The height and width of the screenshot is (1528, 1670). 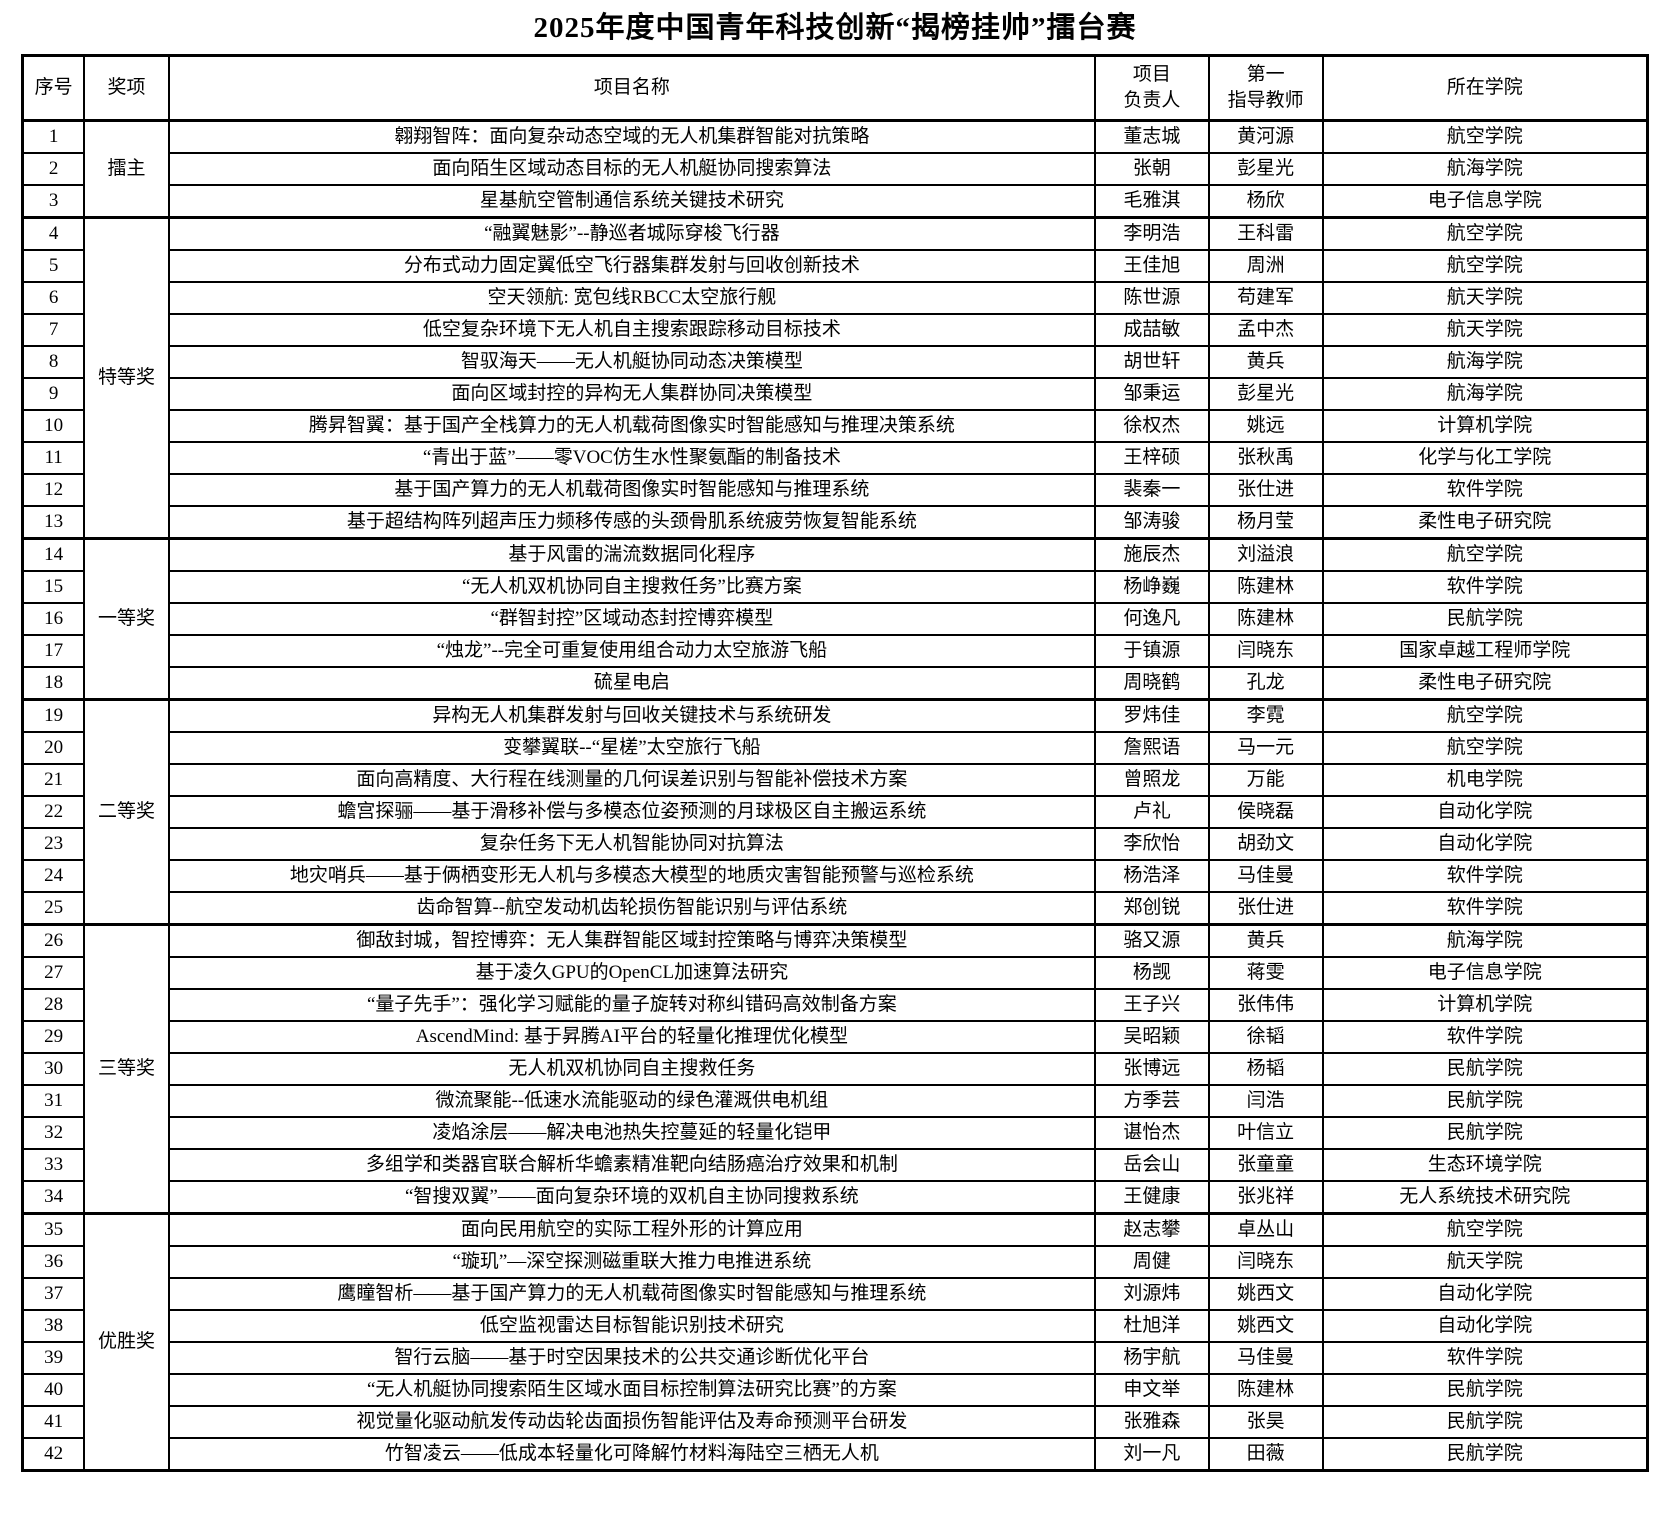 I want to click on first-advisor-cell: 张秋禹, so click(x=1265, y=458).